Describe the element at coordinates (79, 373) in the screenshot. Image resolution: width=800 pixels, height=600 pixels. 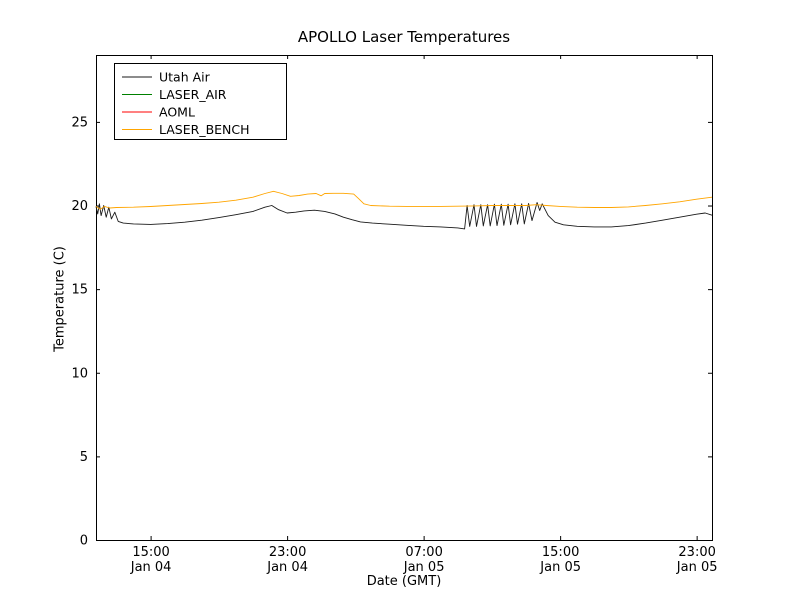
I see `y-tick-label: 10` at that location.